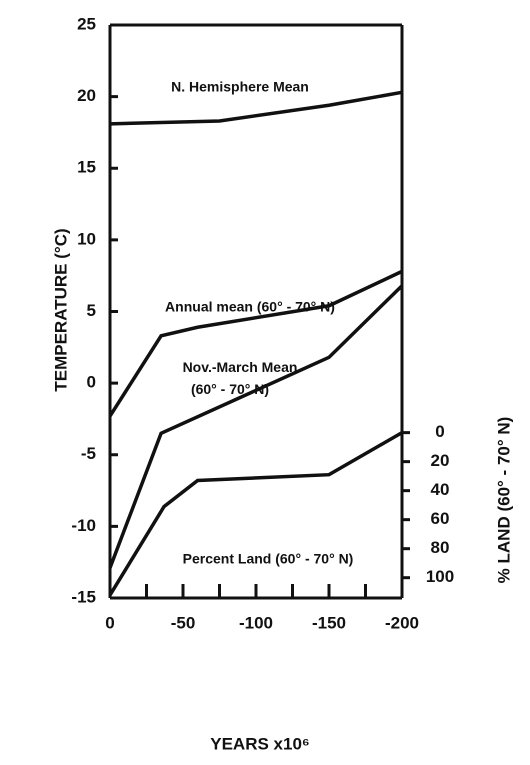  Describe the element at coordinates (440, 576) in the screenshot. I see `y2-tick-label: 100` at that location.